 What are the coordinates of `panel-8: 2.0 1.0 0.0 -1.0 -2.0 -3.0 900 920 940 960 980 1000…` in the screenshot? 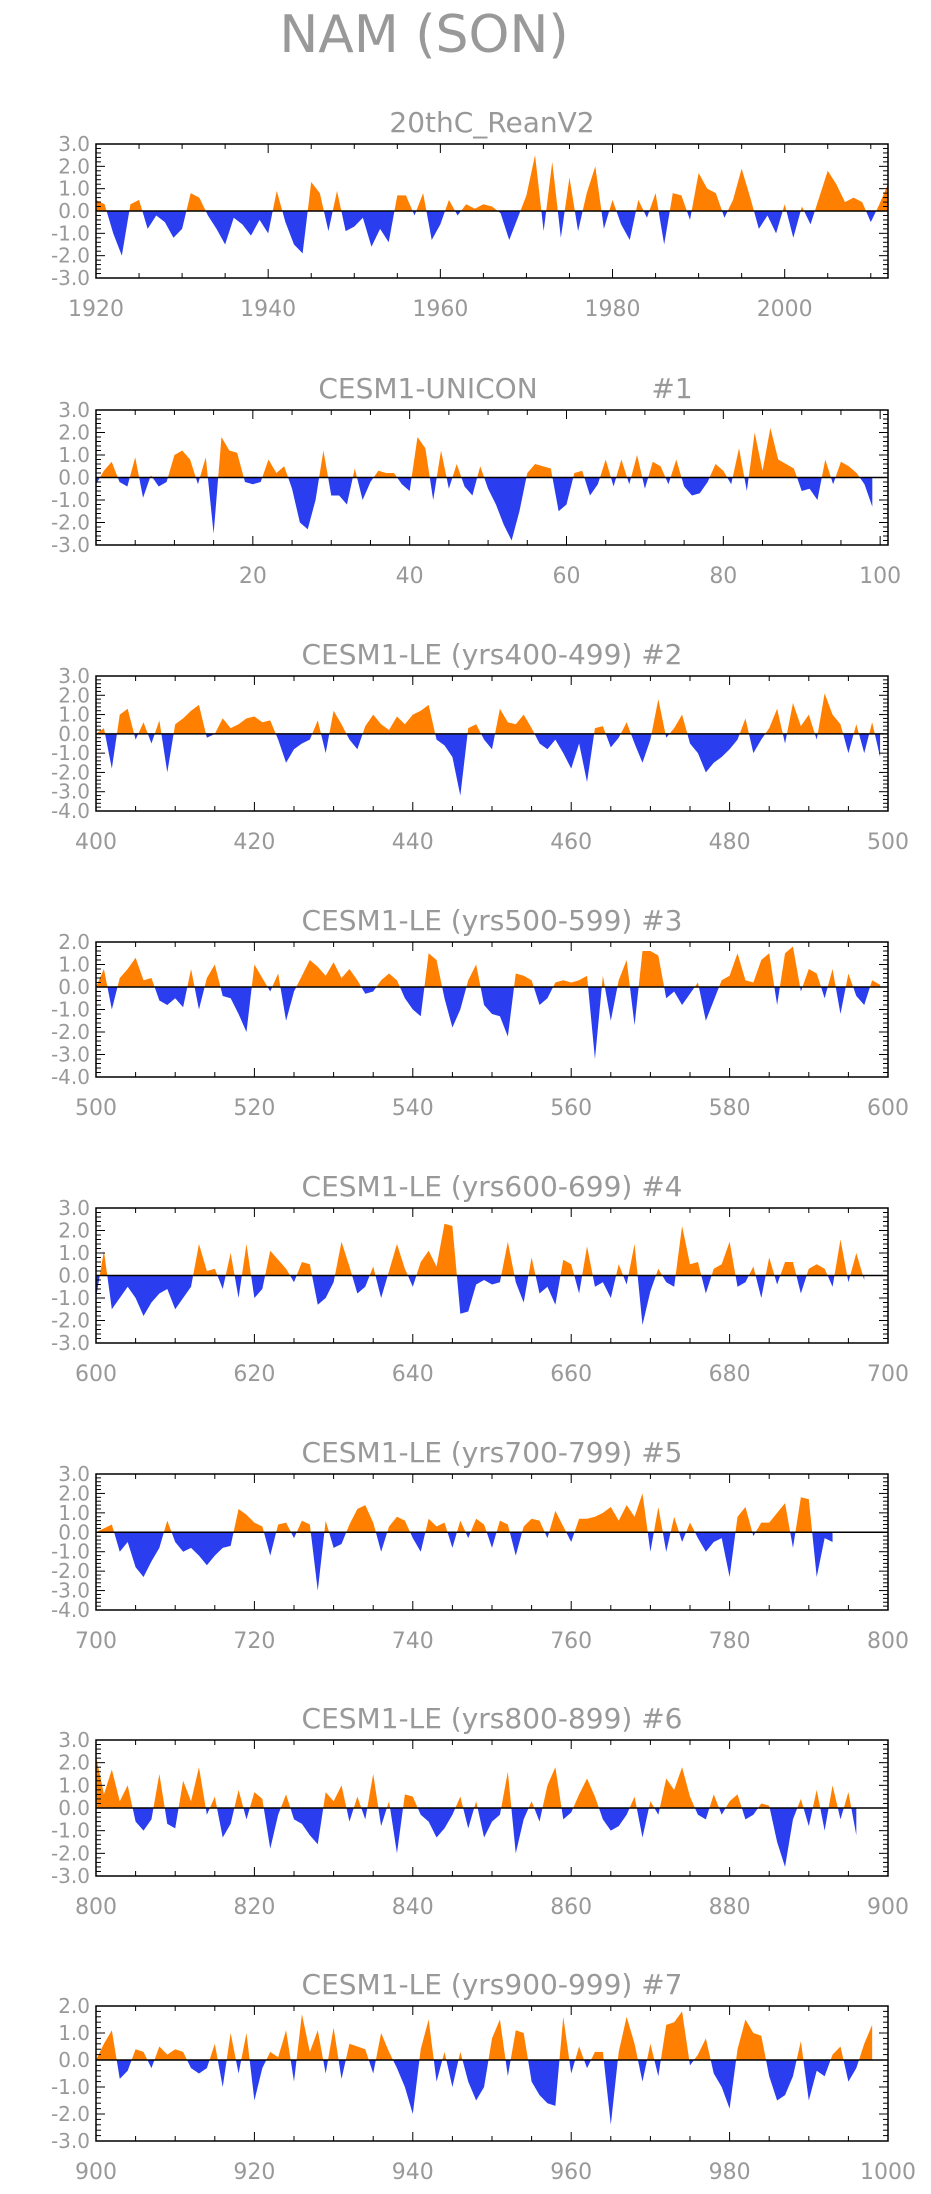 It's located at (483, 2076).